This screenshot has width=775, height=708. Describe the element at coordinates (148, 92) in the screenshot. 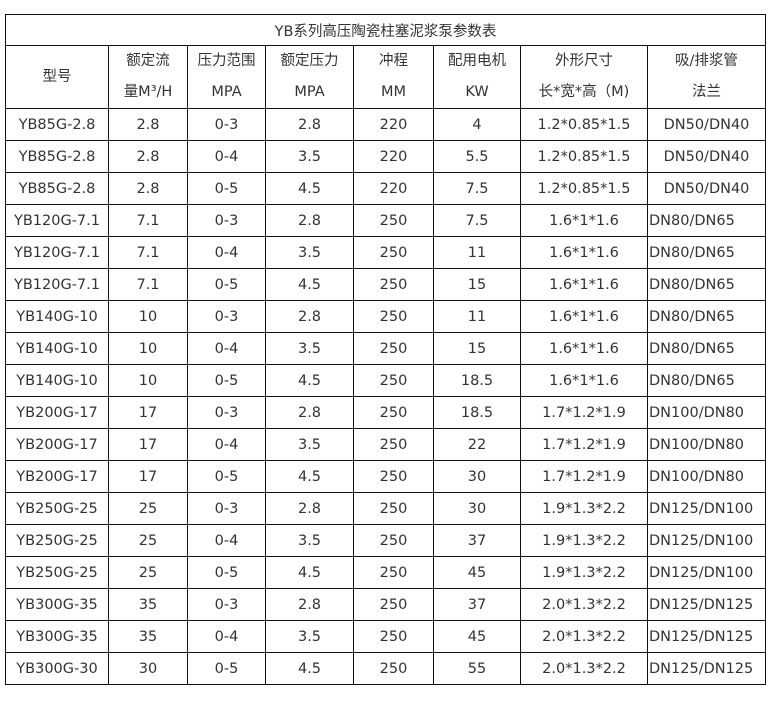

I see `column-header-line: 量M³/H` at that location.